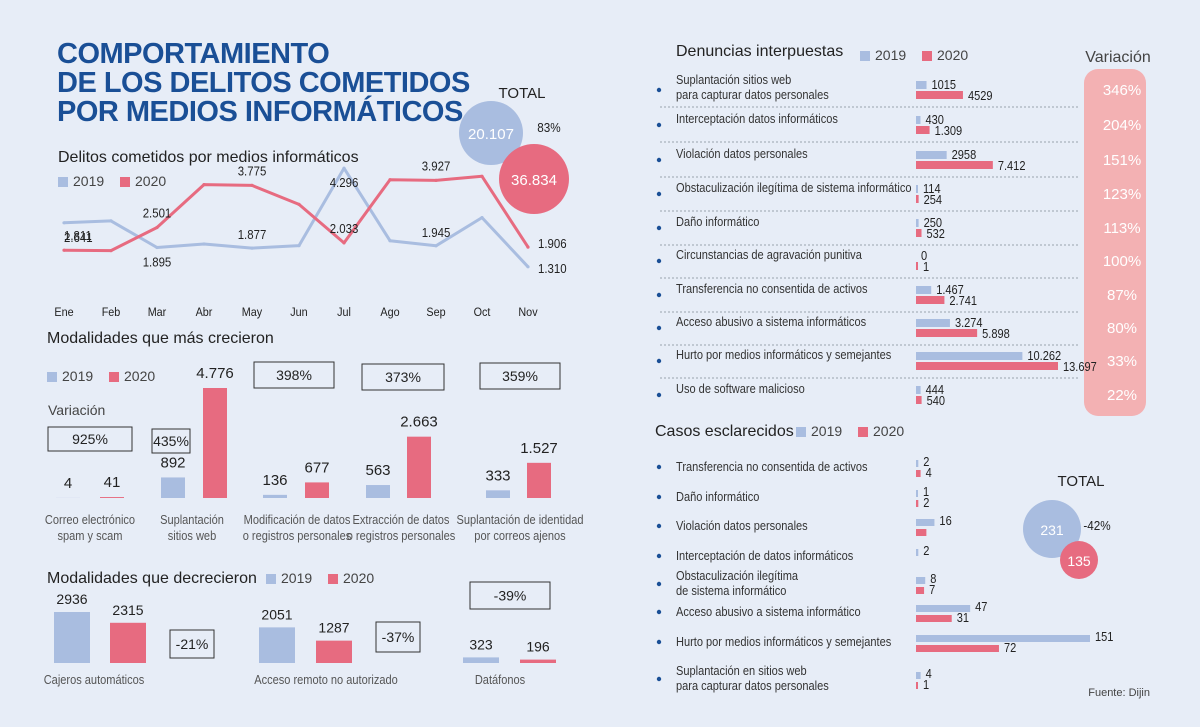 This screenshot has height=727, width=1200. Describe the element at coordinates (150, 181) in the screenshot. I see `line-legend-label-2020: 2020` at that location.